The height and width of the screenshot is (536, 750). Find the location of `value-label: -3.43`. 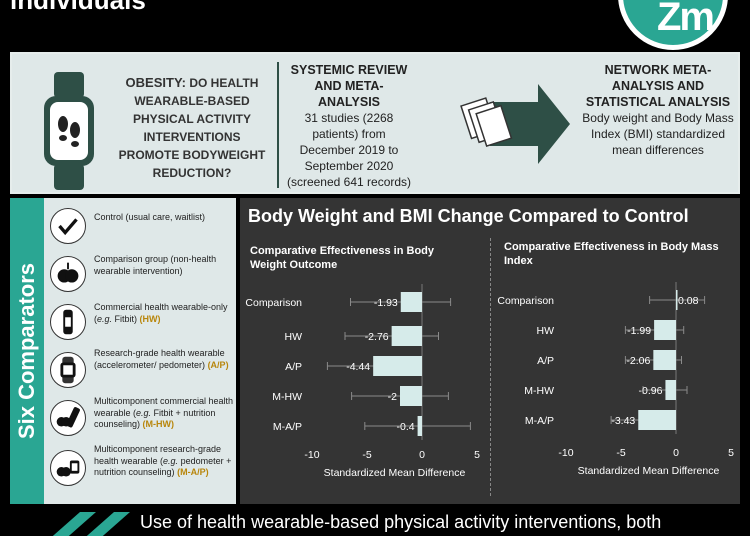

value-label: -3.43 is located at coordinates (623, 421).